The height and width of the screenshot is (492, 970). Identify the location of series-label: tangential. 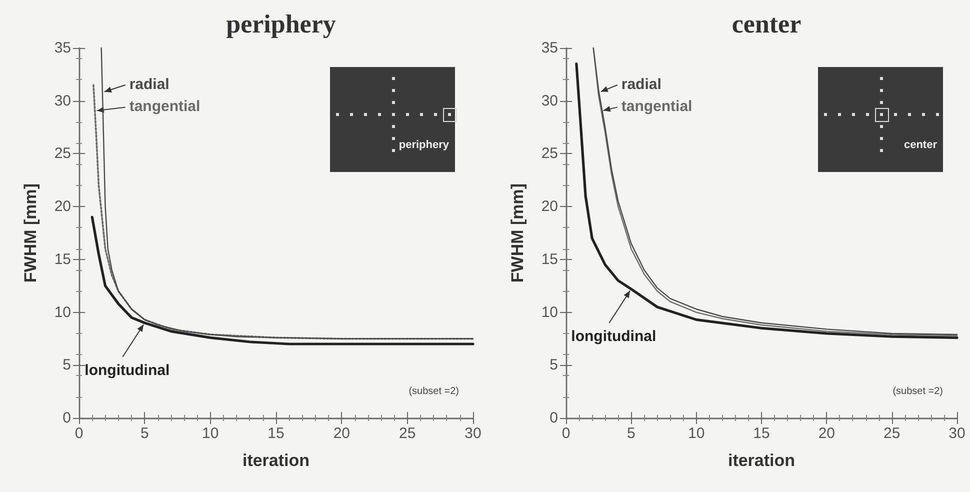
(656, 107).